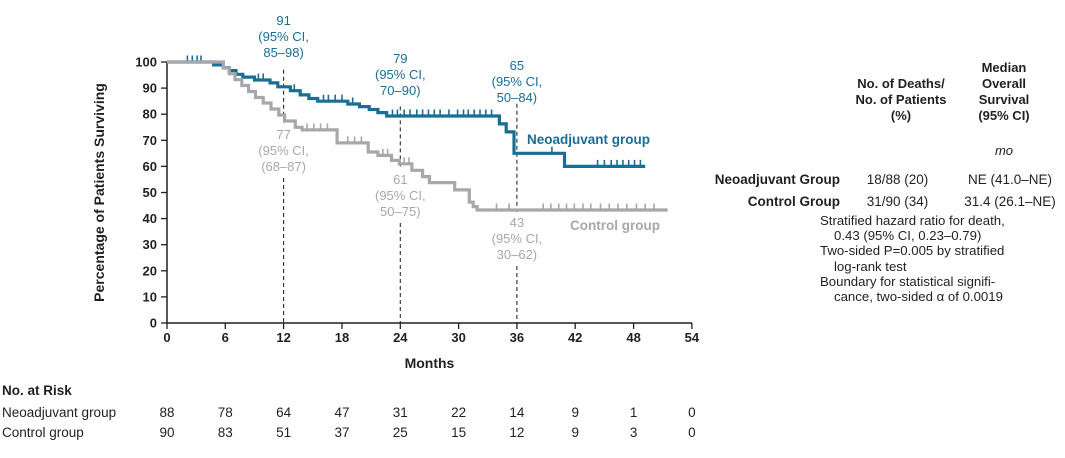 This screenshot has width=1065, height=458. What do you see at coordinates (516, 432) in the screenshot?
I see `risk-count: 12` at bounding box center [516, 432].